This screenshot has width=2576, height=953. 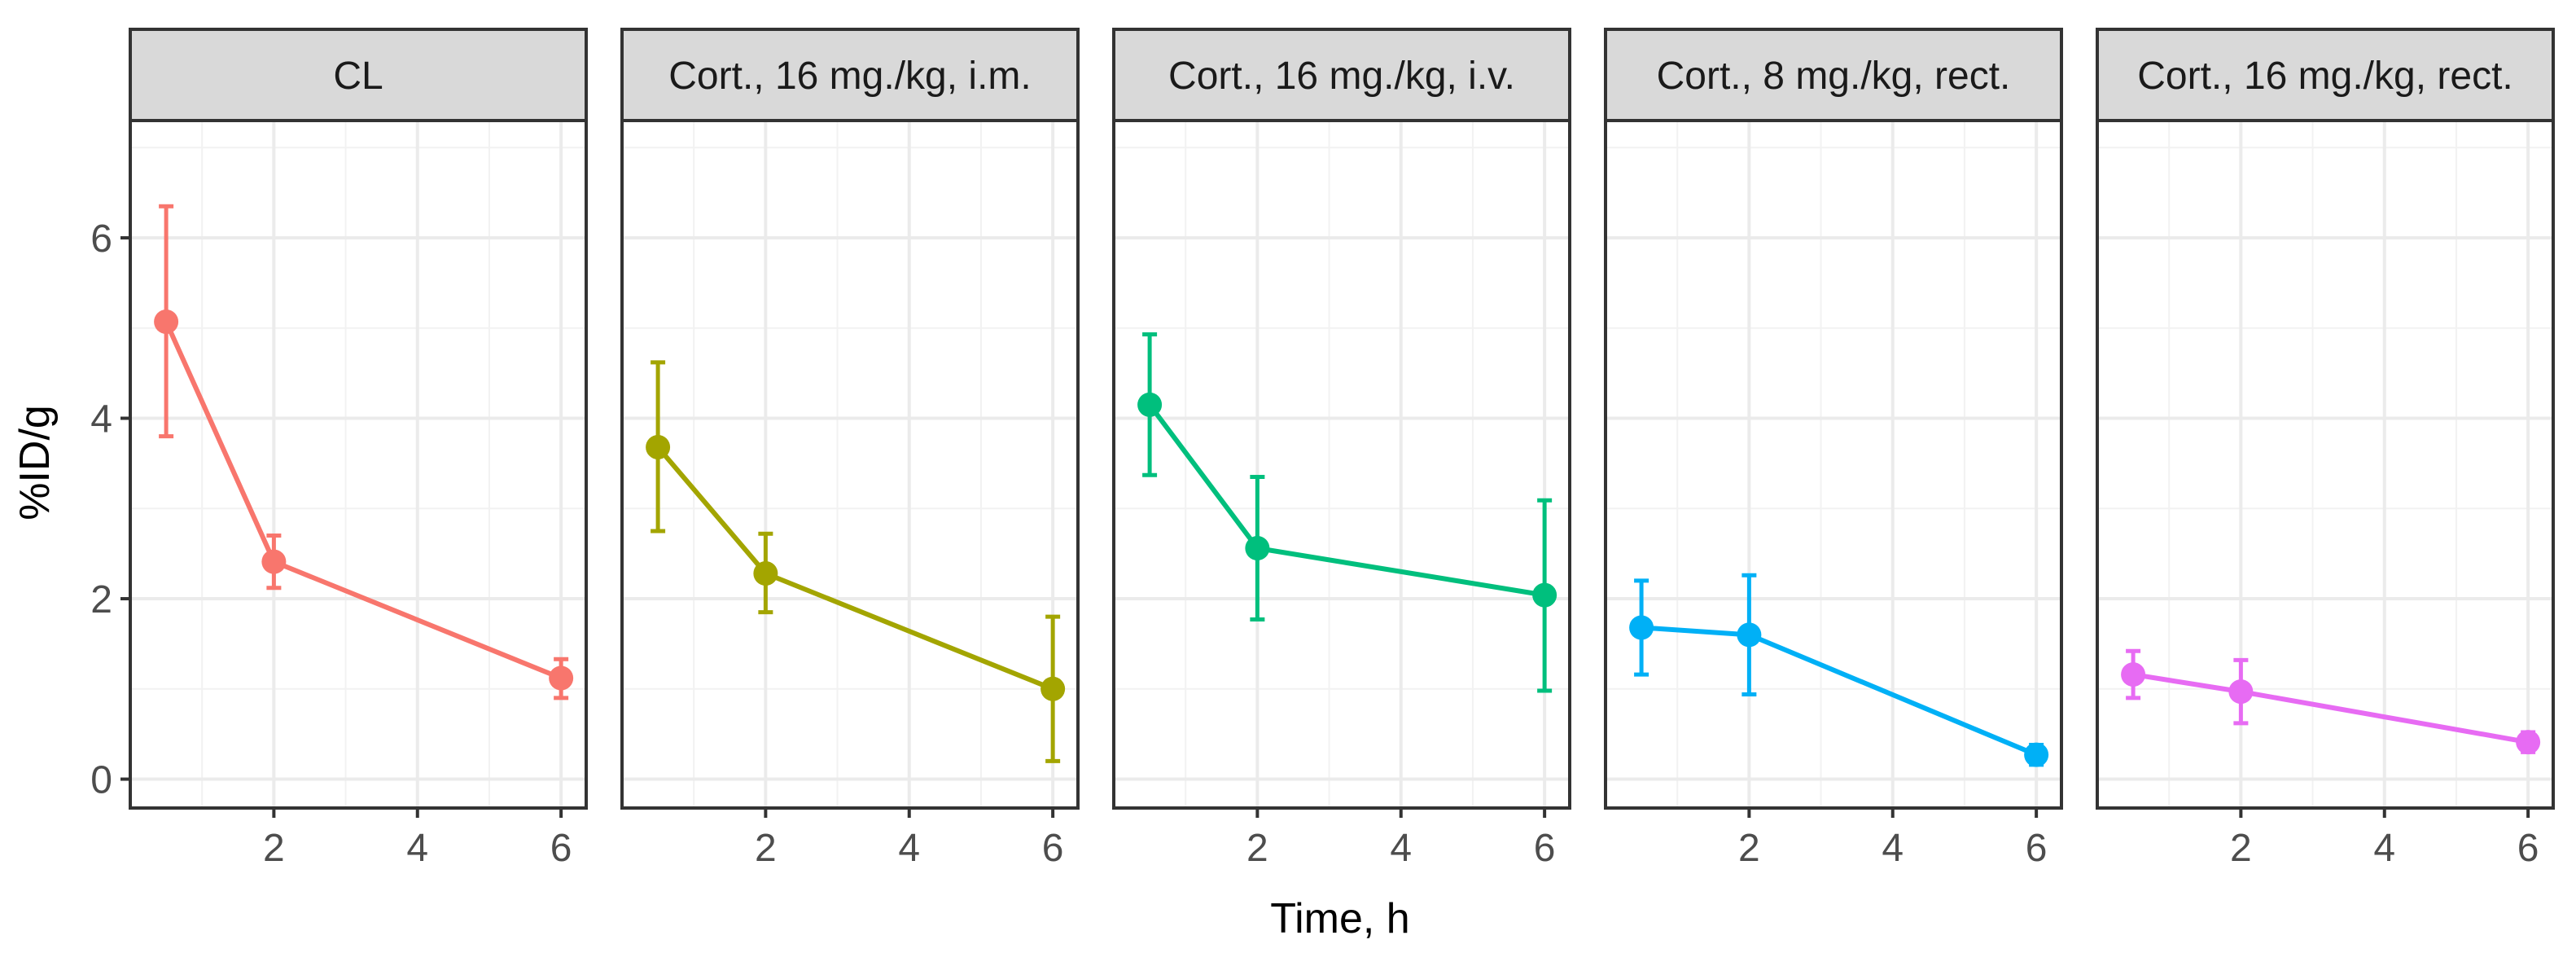 I want to click on y-tick-label: 6, so click(x=101, y=239).